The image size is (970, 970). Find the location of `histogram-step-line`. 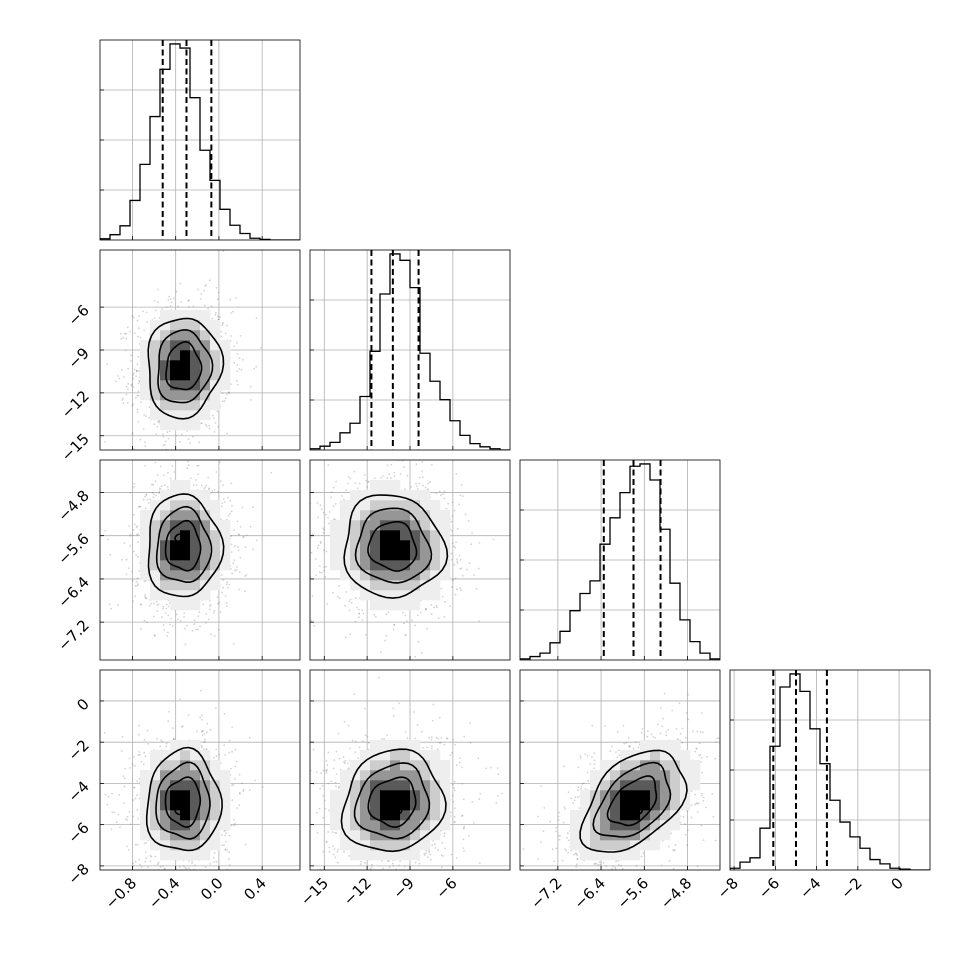

histogram-step-line is located at coordinates (200, 141).